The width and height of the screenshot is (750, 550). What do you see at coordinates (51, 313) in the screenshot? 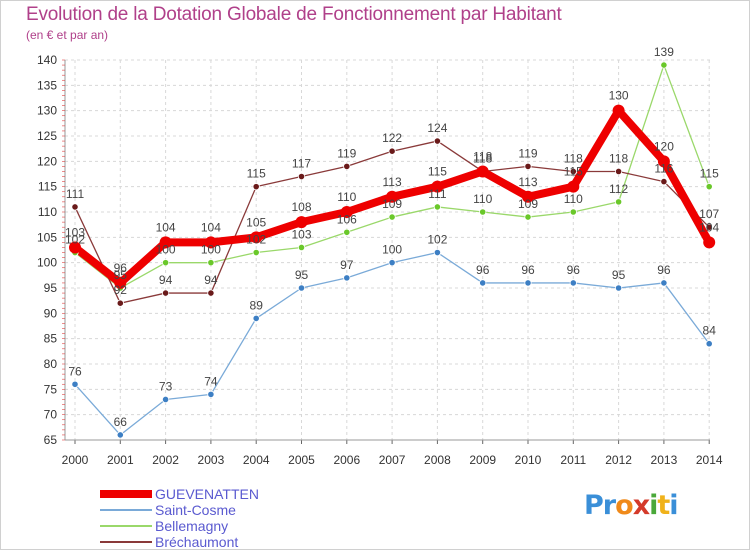
I see `y-tick-label: 90` at bounding box center [51, 313].